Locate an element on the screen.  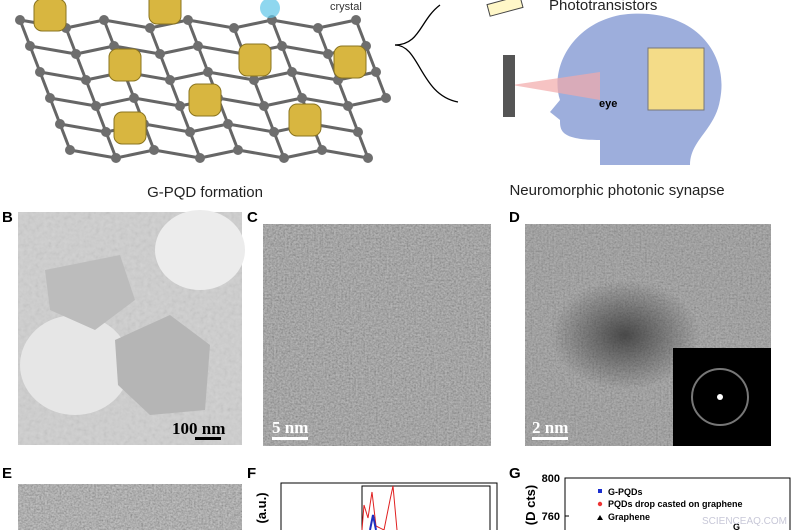
panel-label: B is located at coordinates (7, 217).